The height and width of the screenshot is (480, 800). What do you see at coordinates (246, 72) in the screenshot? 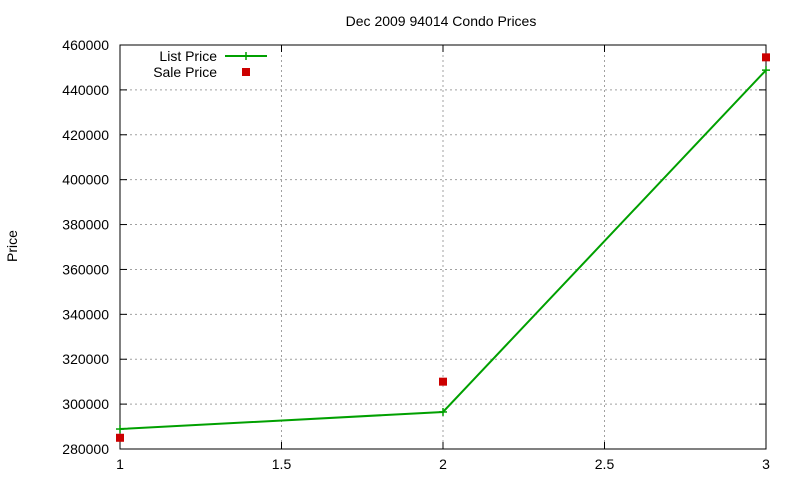
I see `legend-square-marker` at bounding box center [246, 72].